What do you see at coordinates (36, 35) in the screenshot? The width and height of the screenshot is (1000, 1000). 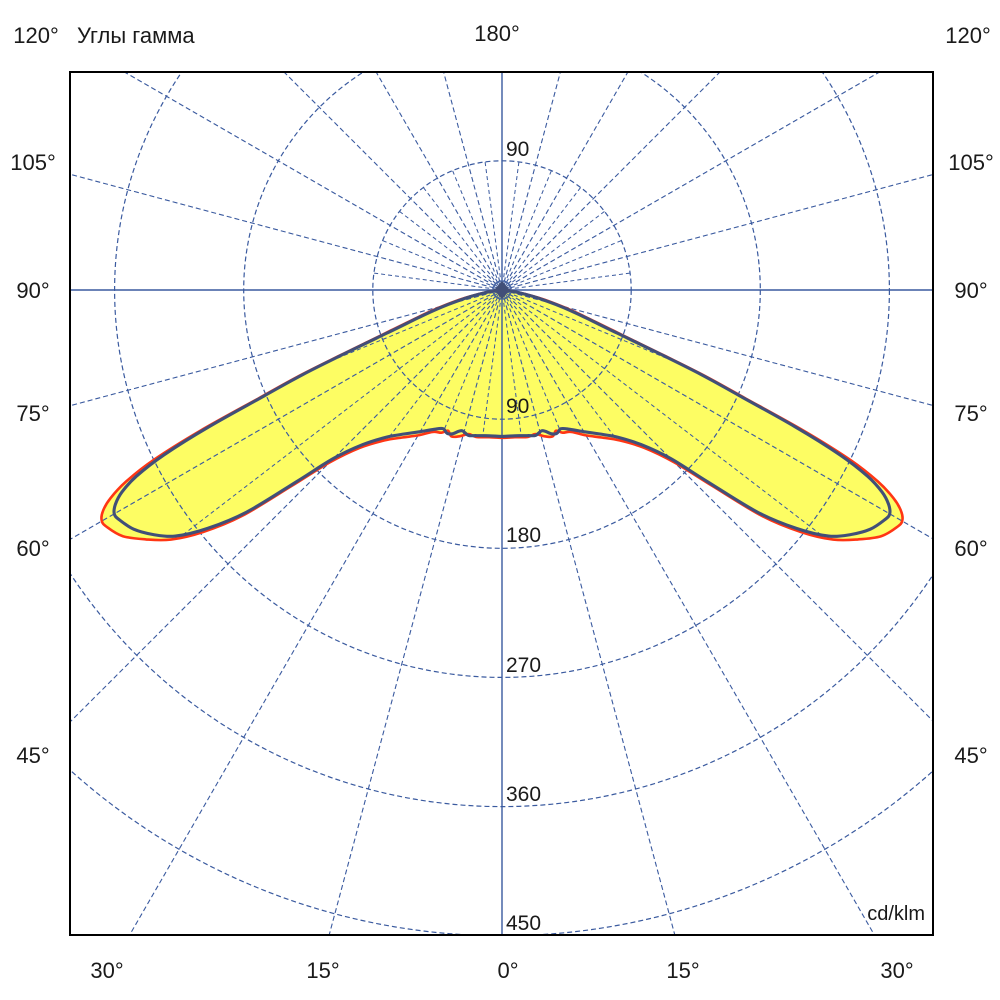 I see `gamma-label-top-0: 120°` at bounding box center [36, 35].